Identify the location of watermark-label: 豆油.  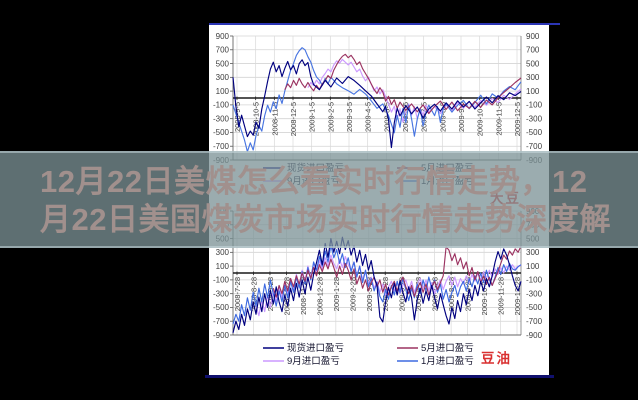
(496, 358).